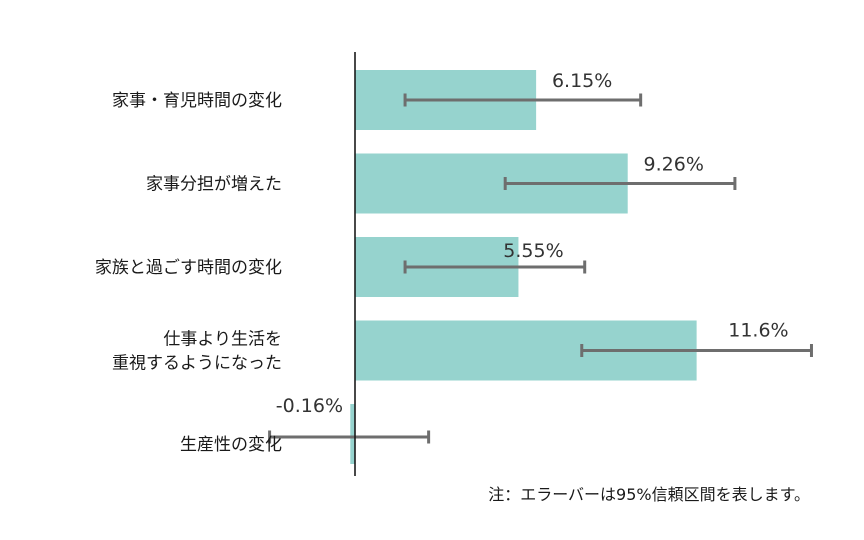  Describe the element at coordinates (649, 494) in the screenshot. I see `footnote: 注：エラーバーは95%信頼区間を表します。` at that location.